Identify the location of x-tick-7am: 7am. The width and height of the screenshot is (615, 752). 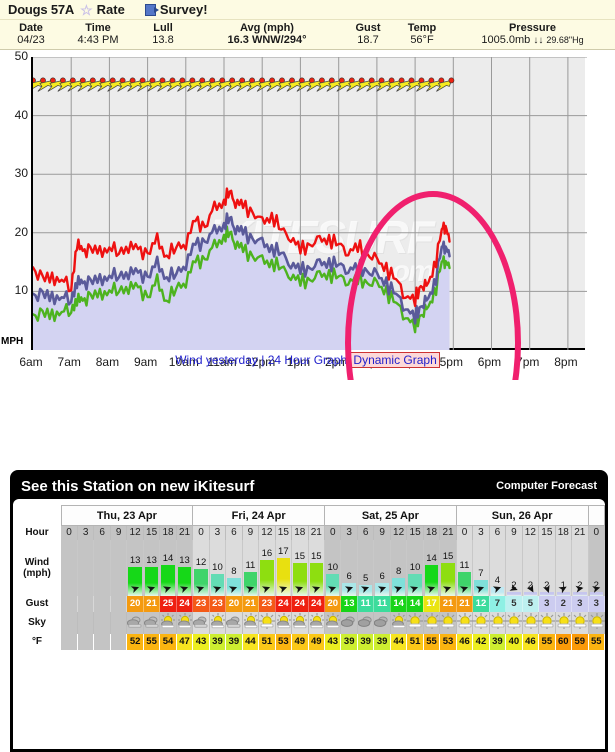
(69, 362).